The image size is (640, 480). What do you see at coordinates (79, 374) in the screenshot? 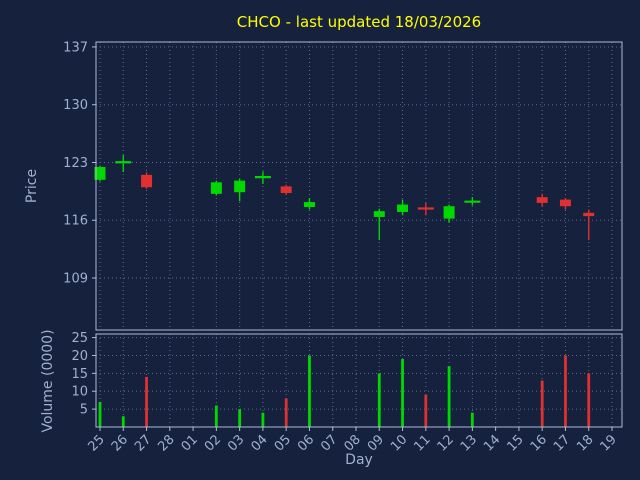
I see `volume-tick-label: 15` at bounding box center [79, 374].